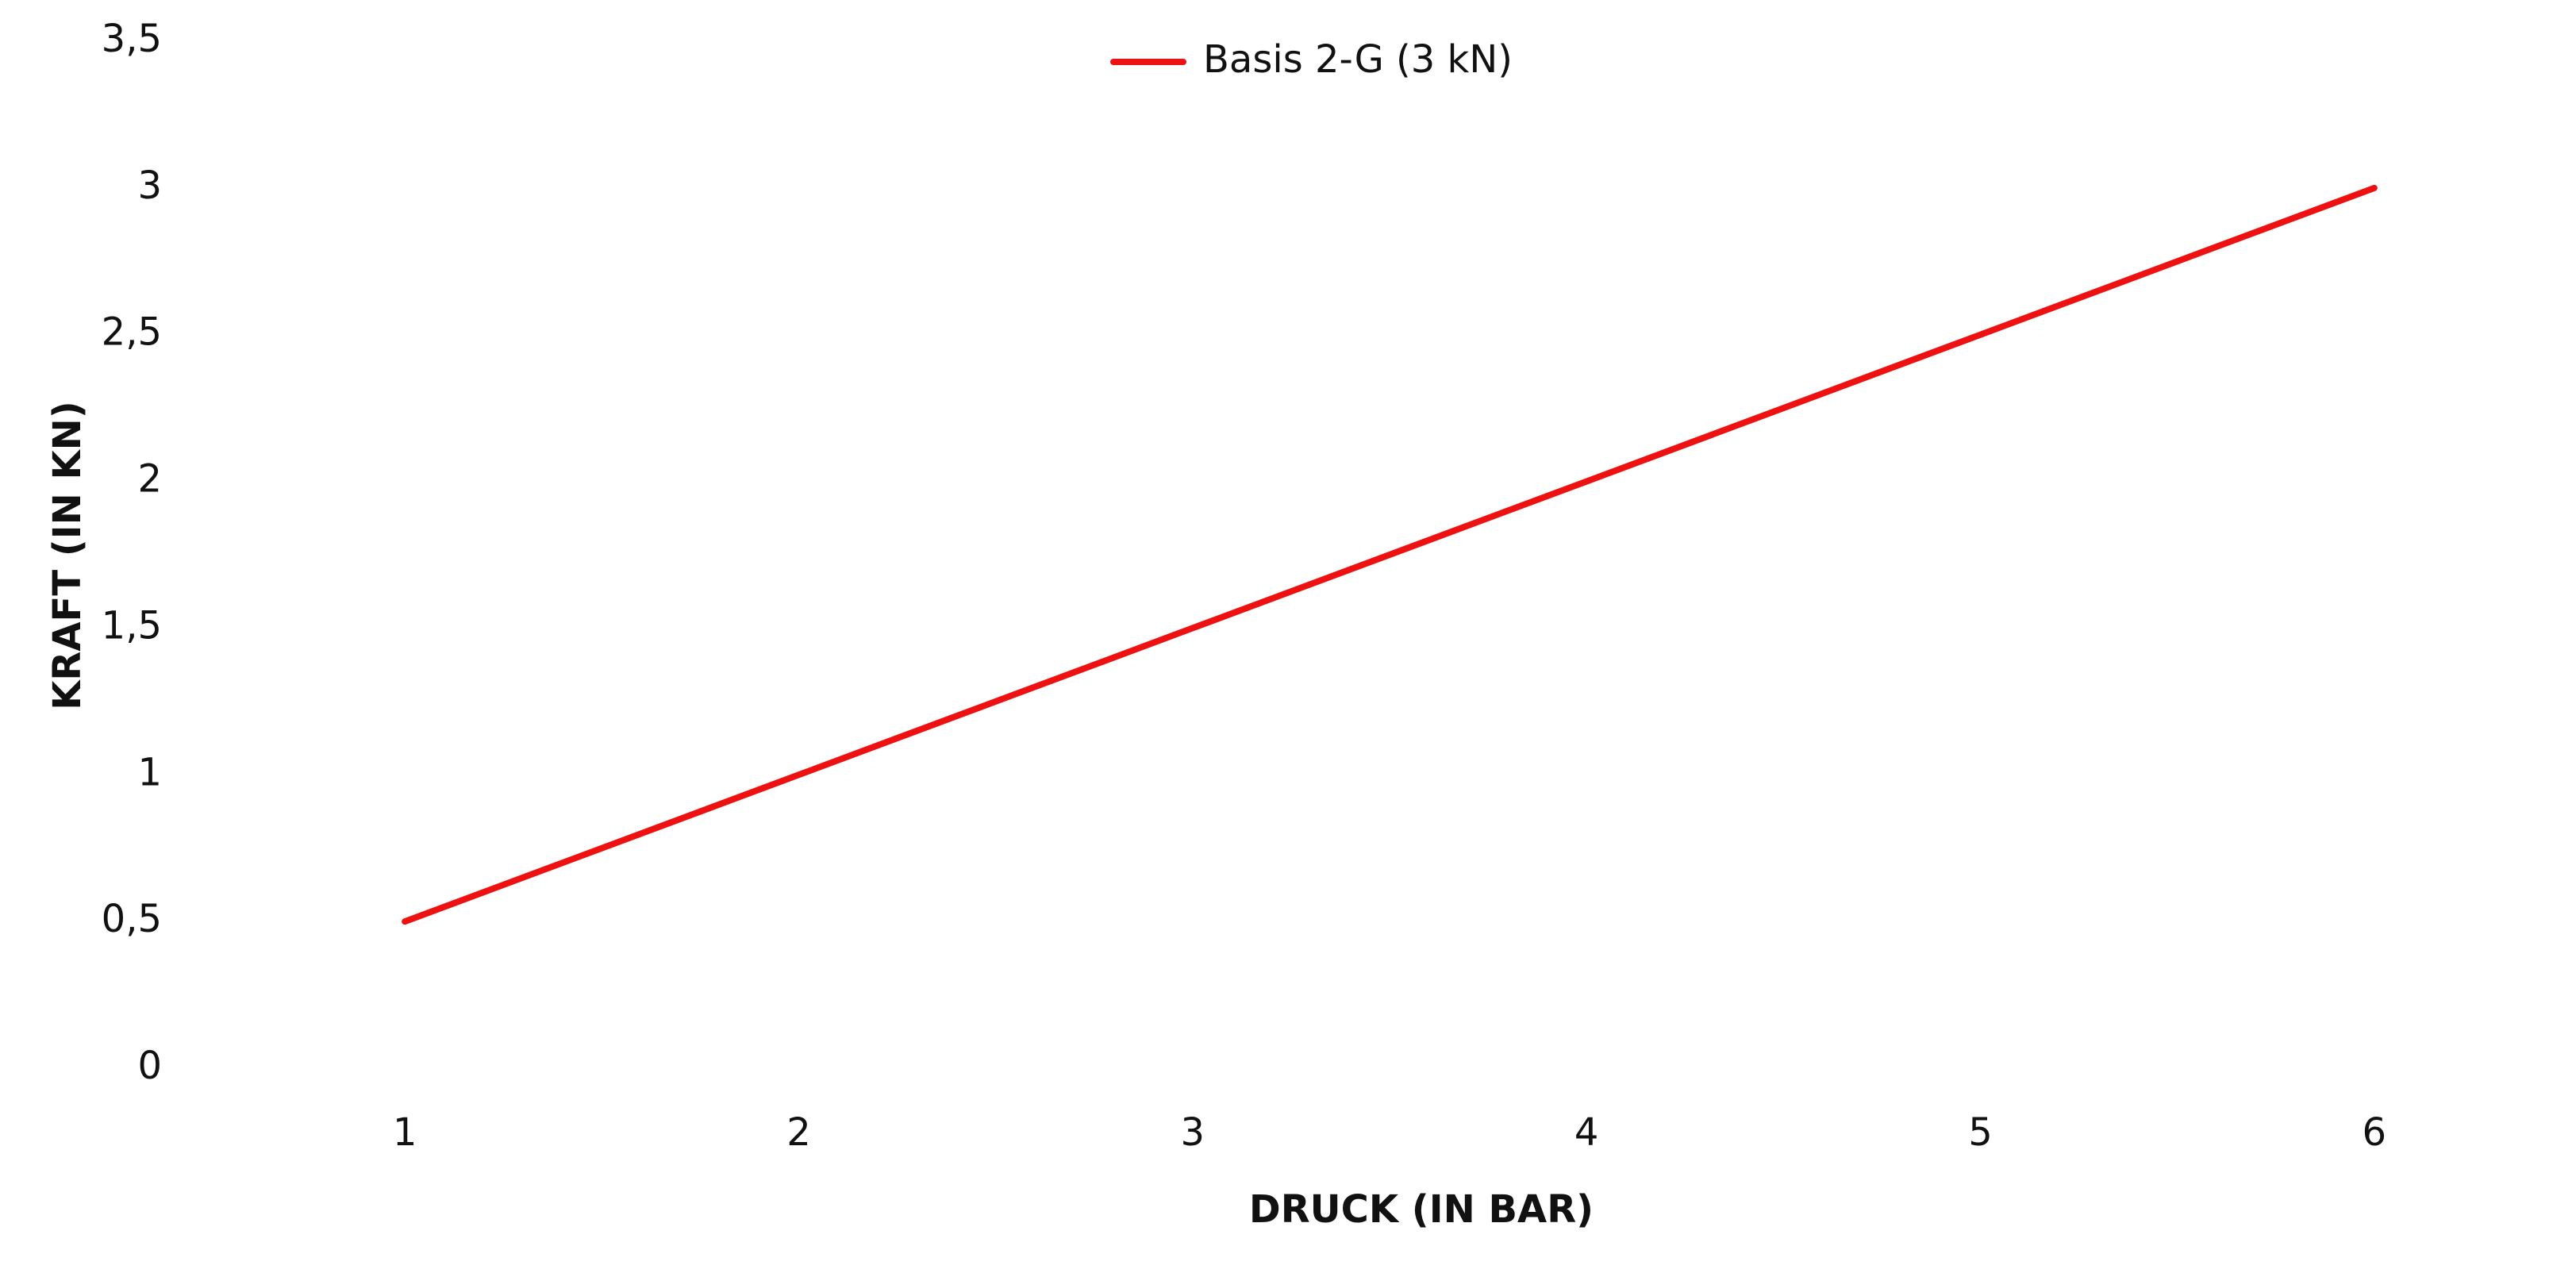  I want to click on y-axis-title: KRAFT (IN KN), so click(67, 555).